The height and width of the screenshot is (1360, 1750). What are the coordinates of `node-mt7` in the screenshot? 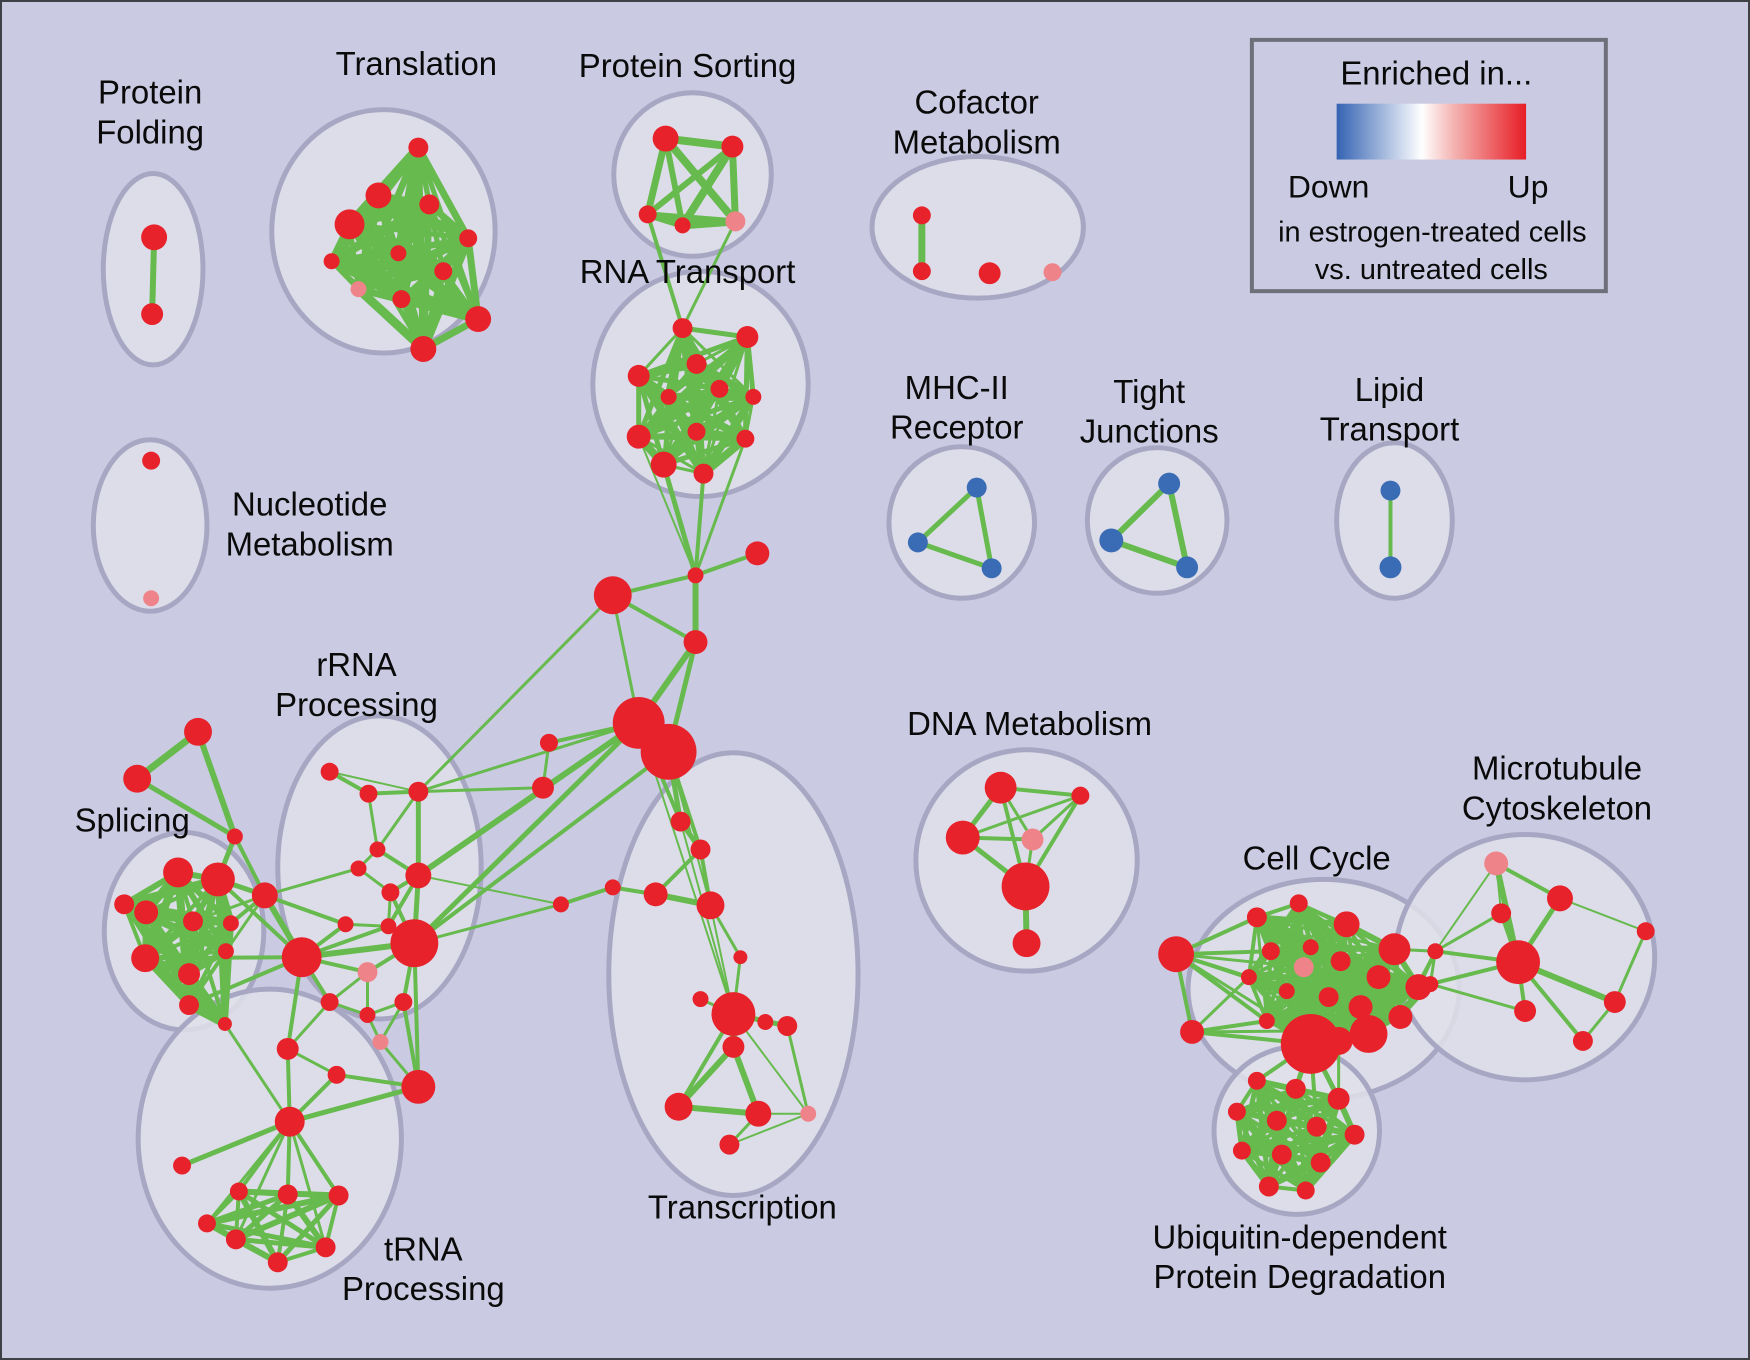 It's located at (1645, 931).